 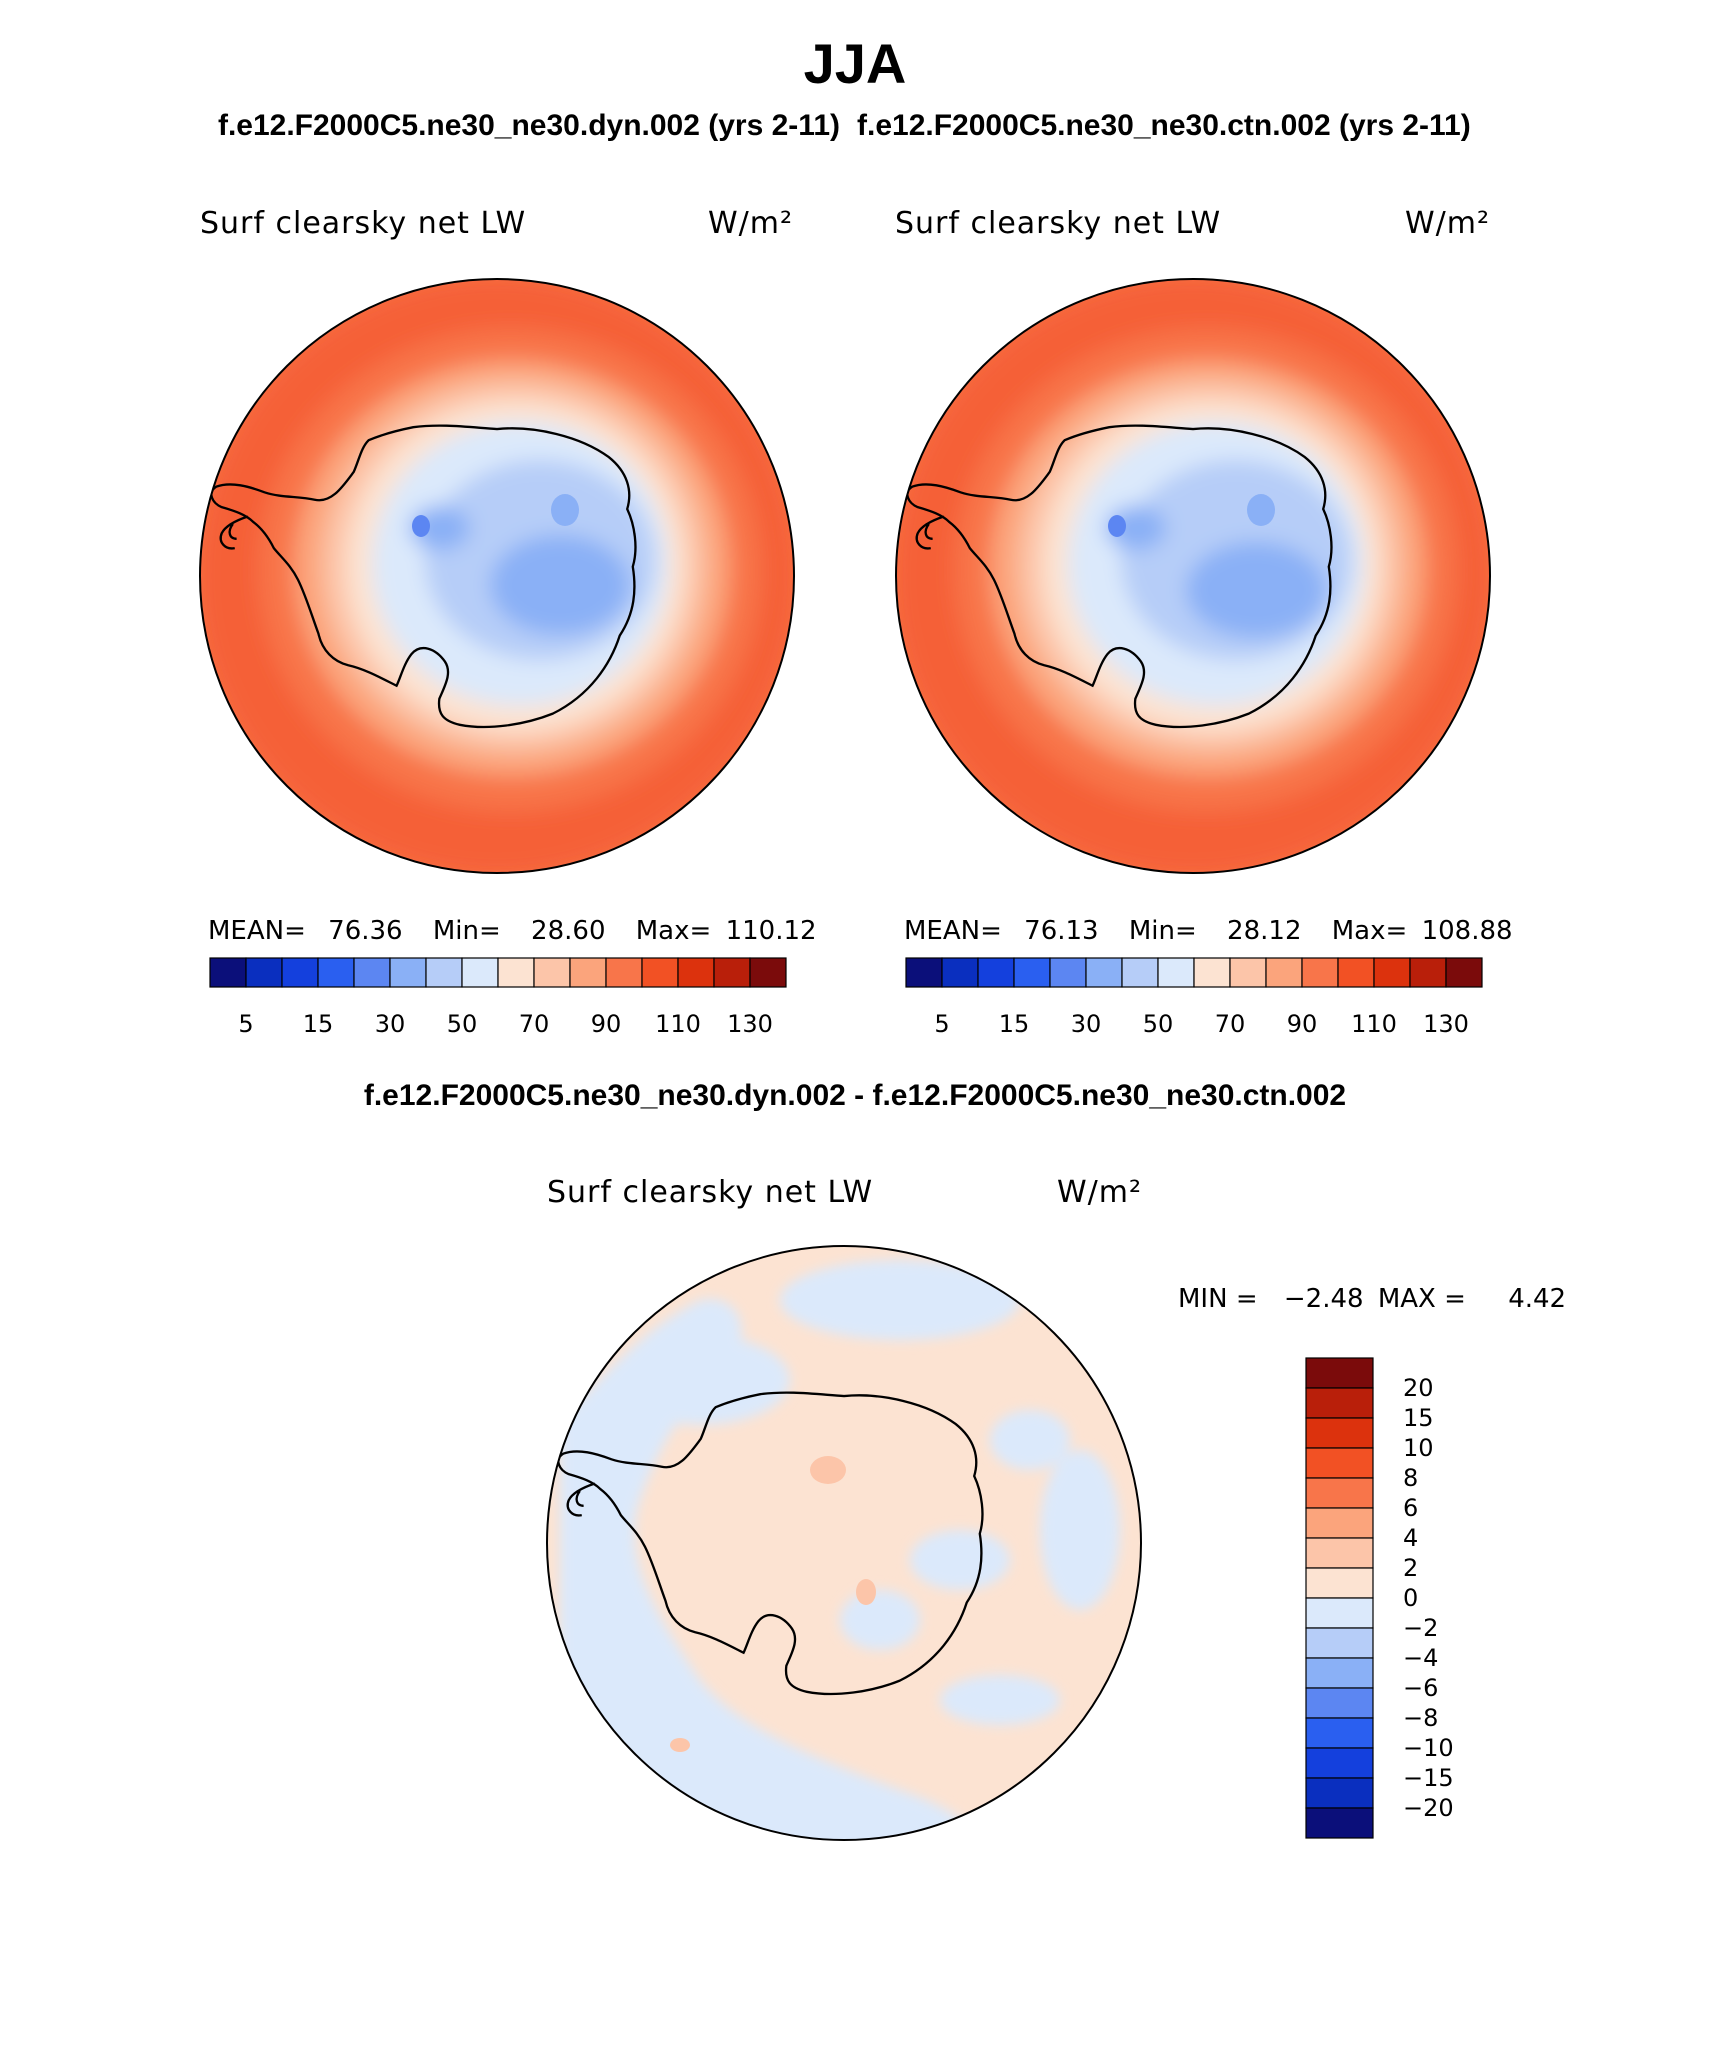 What do you see at coordinates (1420, 1658) in the screenshot?
I see `panel3-colorbar-tick-label-9: −4` at bounding box center [1420, 1658].